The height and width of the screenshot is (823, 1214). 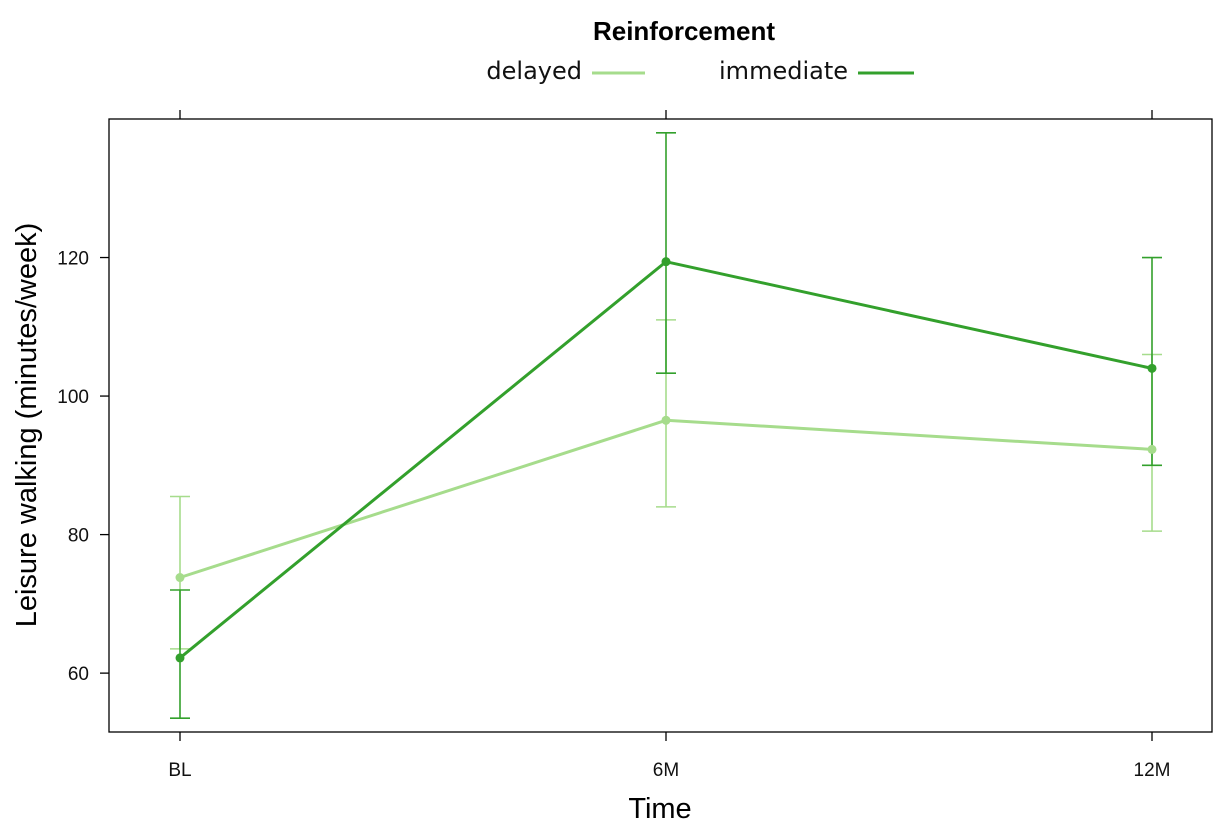 I want to click on y-tick-label: 60, so click(x=78, y=674).